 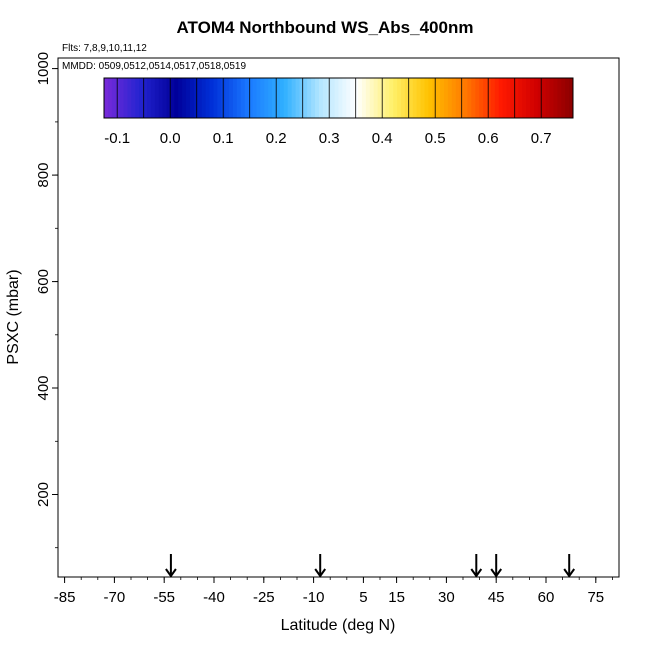 I want to click on x-tick-label: -25, so click(x=264, y=597).